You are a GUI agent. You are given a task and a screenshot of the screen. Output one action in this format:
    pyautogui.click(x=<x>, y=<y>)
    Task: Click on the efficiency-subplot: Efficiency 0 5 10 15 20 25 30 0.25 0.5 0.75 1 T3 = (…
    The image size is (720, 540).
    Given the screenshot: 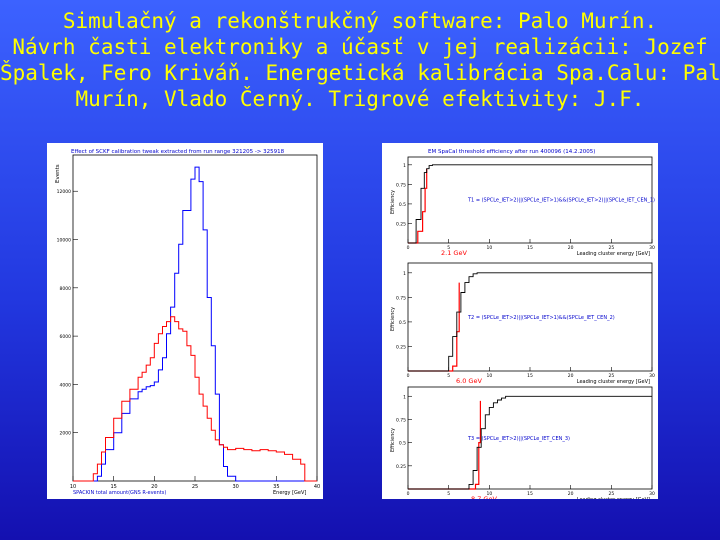 What is the action you would take?
    pyautogui.click(x=522, y=442)
    